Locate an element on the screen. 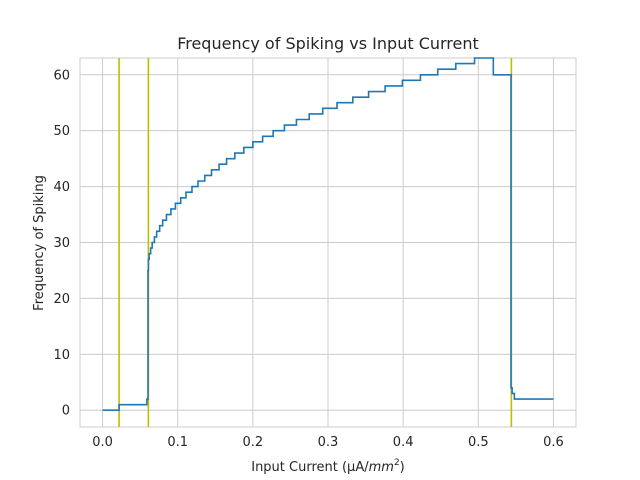 The height and width of the screenshot is (480, 640). y-tick-labels: 0 10 20 30 40 50 60 is located at coordinates (61, 243).